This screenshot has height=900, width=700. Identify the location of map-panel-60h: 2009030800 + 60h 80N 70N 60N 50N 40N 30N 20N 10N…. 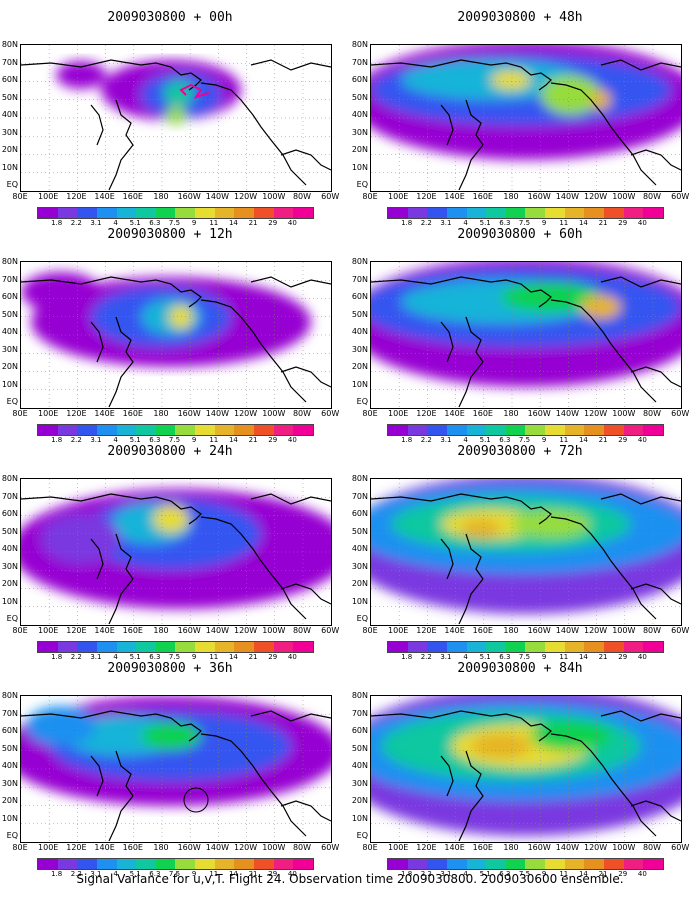
(520, 331).